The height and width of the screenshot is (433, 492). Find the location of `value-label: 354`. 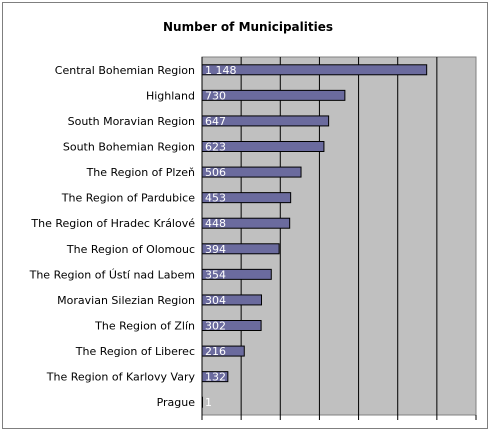

value-label: 354 is located at coordinates (215, 274).